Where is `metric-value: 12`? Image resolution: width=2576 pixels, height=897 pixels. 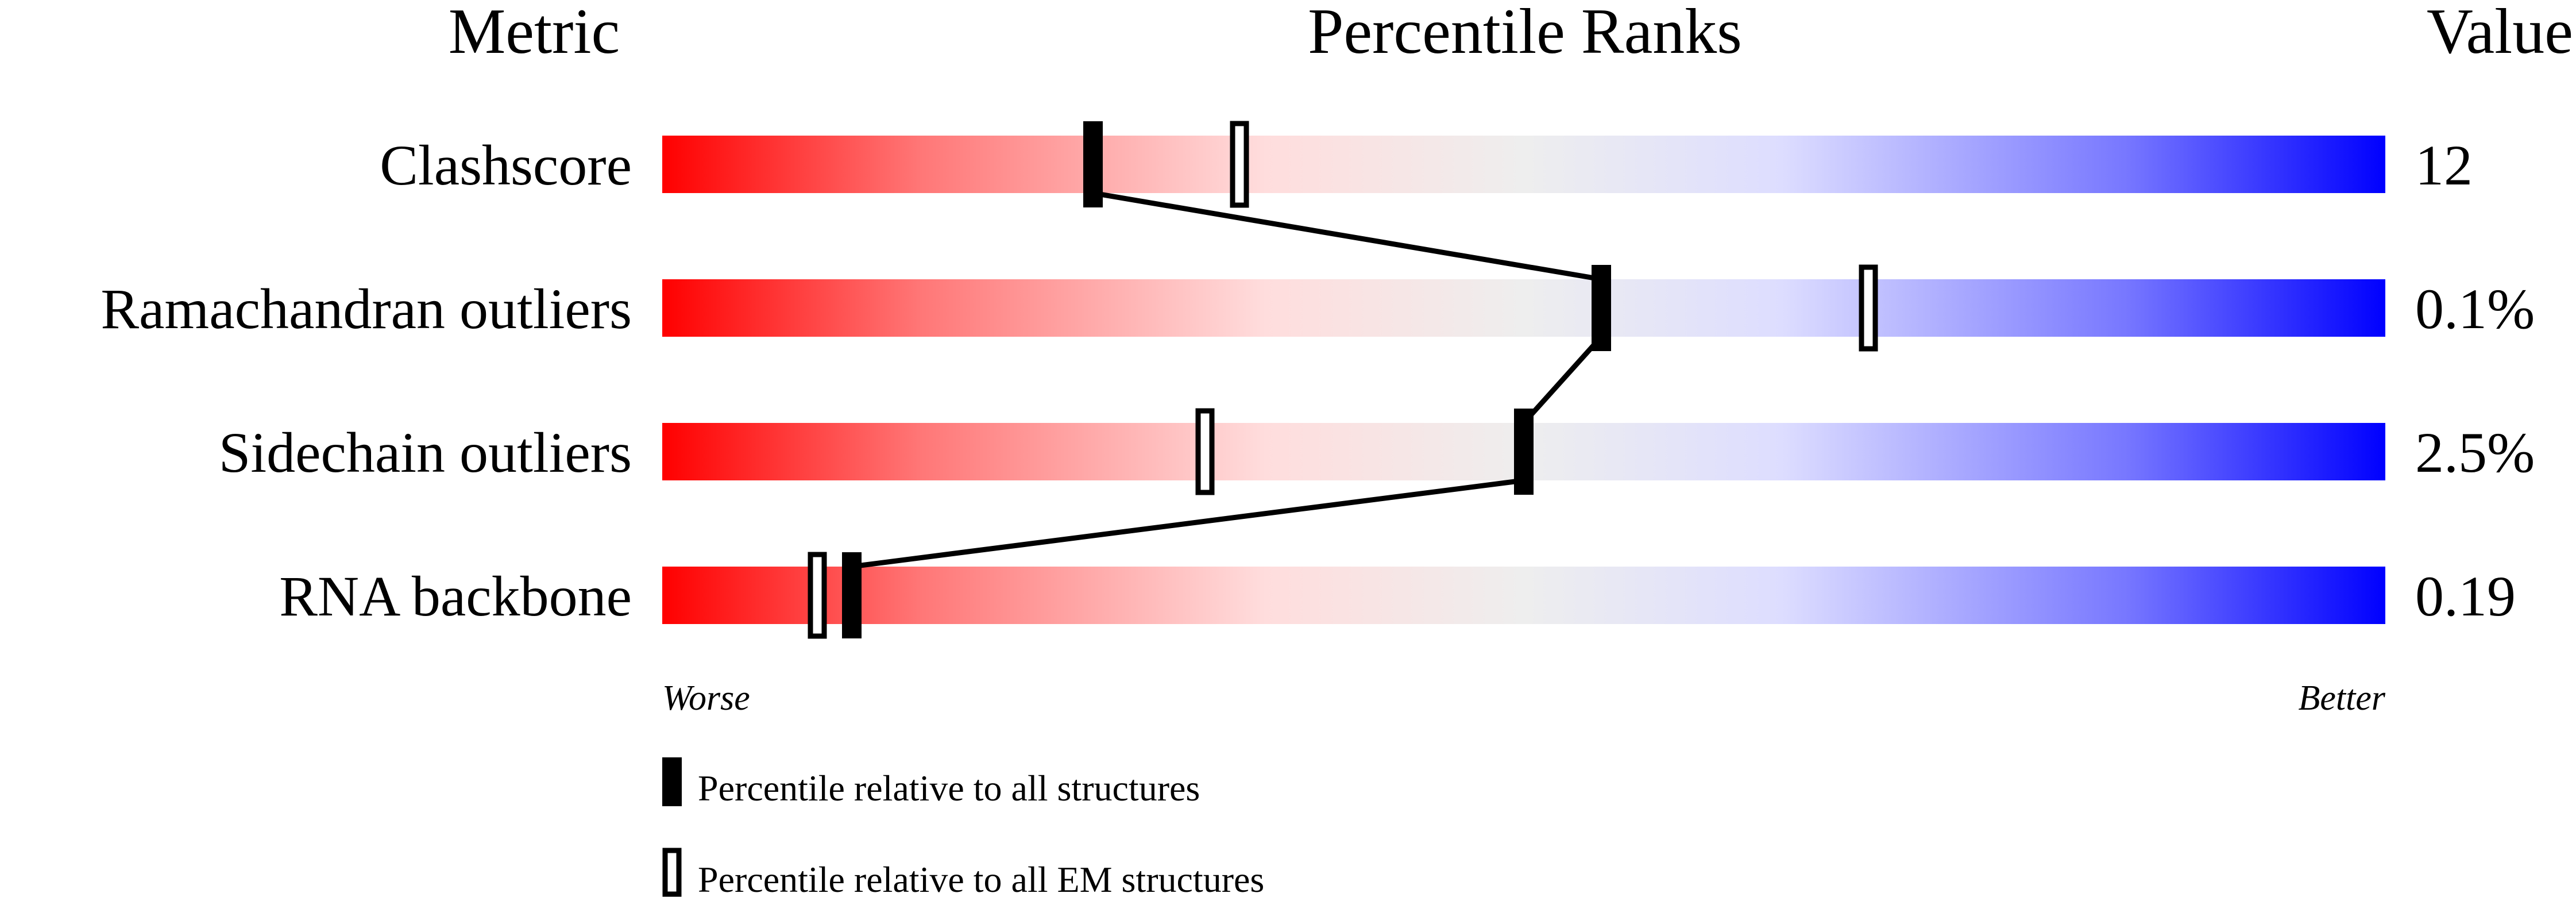 metric-value: 12 is located at coordinates (2444, 165).